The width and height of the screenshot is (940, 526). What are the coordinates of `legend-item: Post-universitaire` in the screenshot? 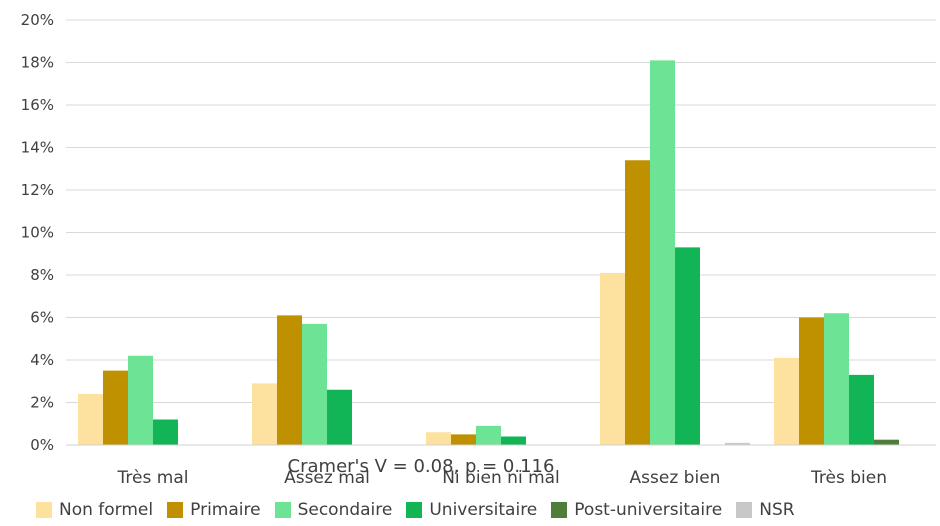 It's located at (636, 510).